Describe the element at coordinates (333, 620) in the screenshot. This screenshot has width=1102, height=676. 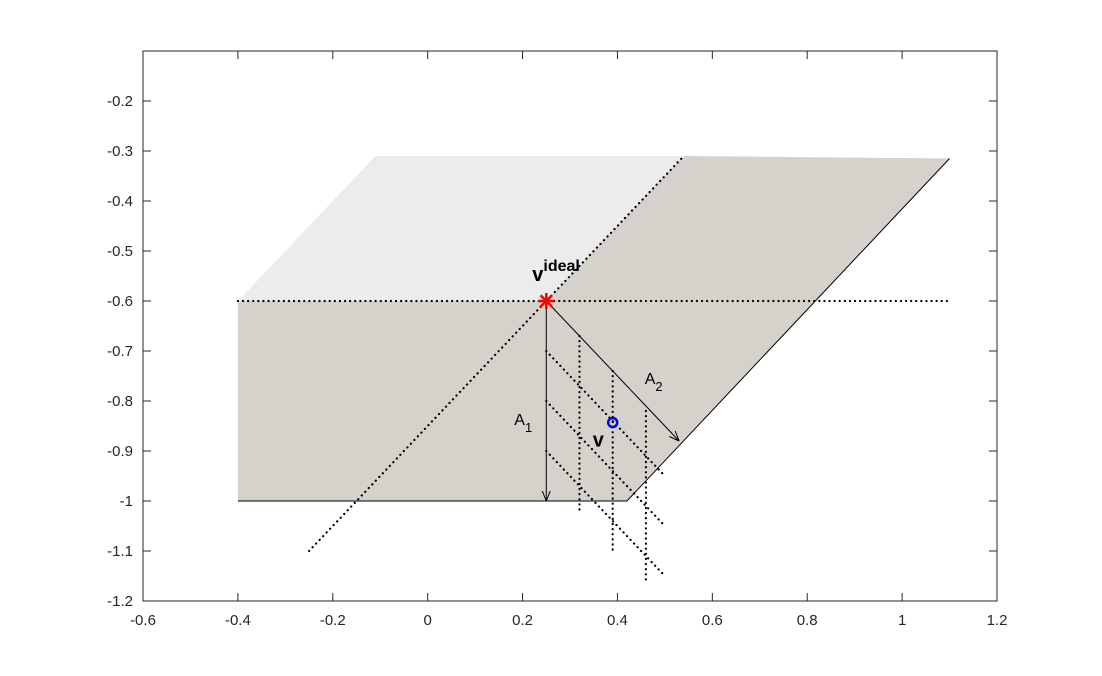
I see `x-tick-label: -0.2` at that location.